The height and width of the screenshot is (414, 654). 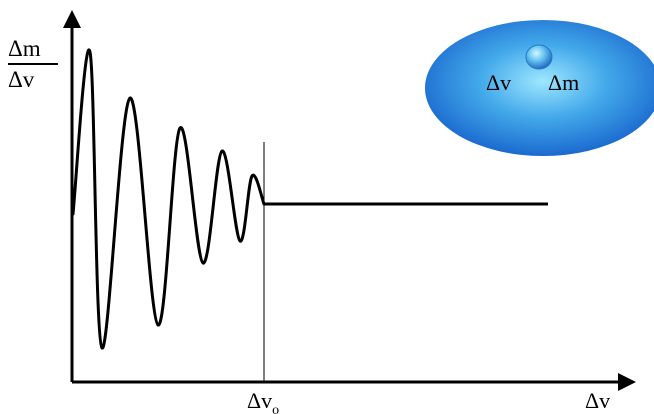 I want to click on threshold-label-base: Δv, so click(x=259, y=400).